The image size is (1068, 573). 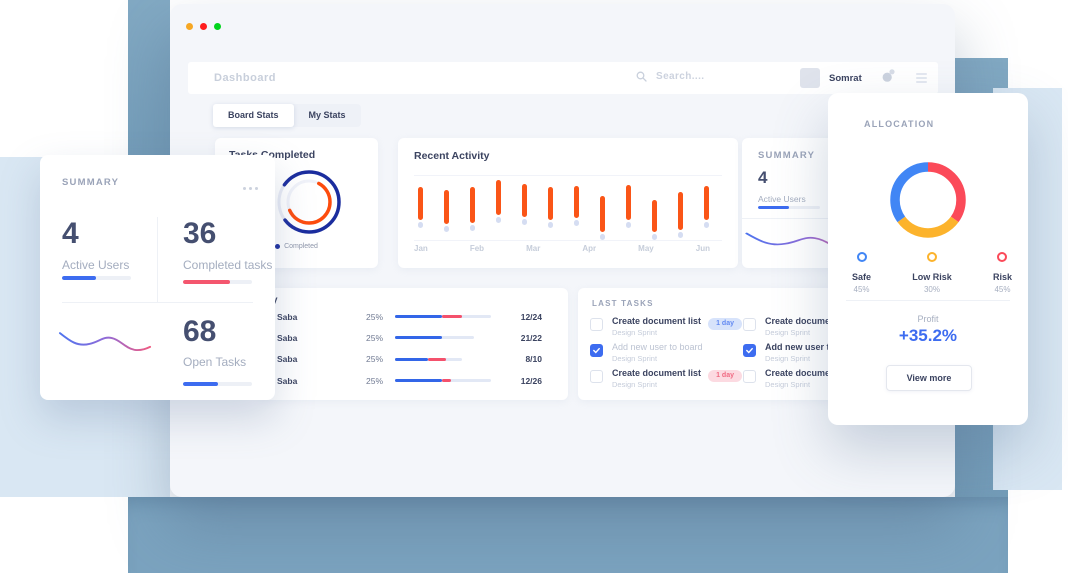 I want to click on task-title: Create document list, so click(x=810, y=321).